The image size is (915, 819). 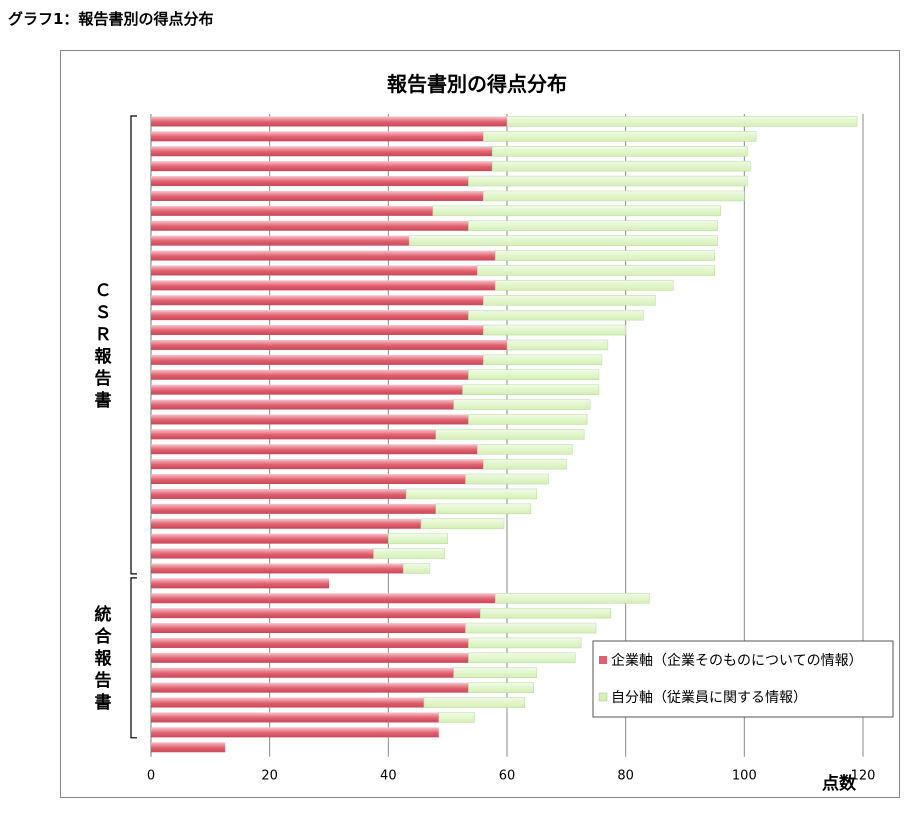 I want to click on legend-label-series-2: 自分軸（従業員に関する情報）, so click(x=709, y=698).